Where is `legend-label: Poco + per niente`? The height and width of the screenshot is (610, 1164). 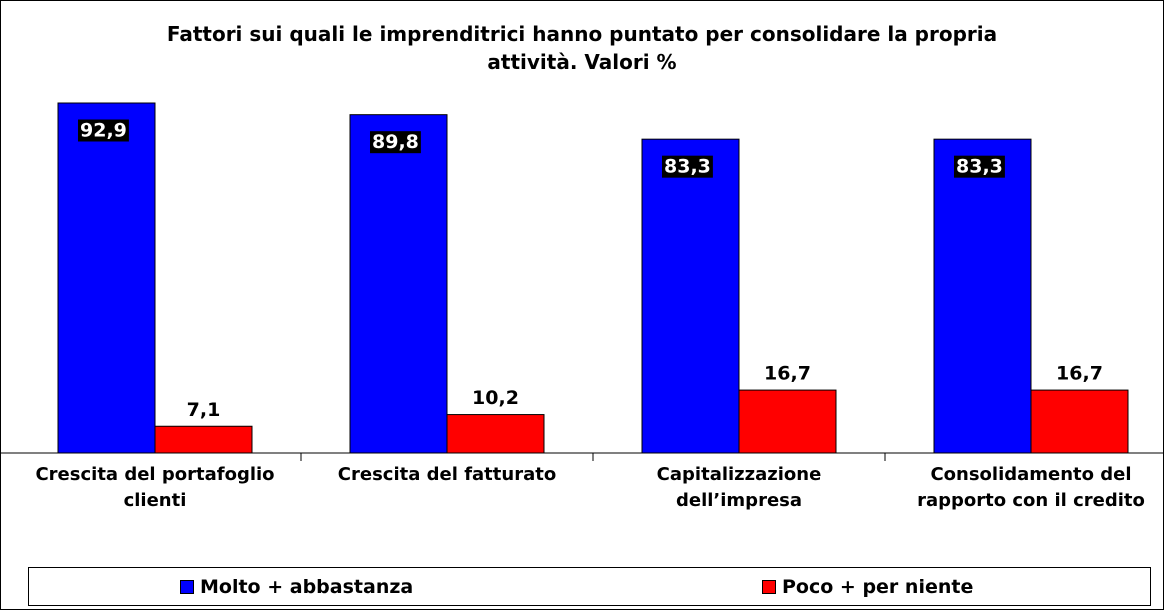
legend-label: Poco + per niente is located at coordinates (878, 587).